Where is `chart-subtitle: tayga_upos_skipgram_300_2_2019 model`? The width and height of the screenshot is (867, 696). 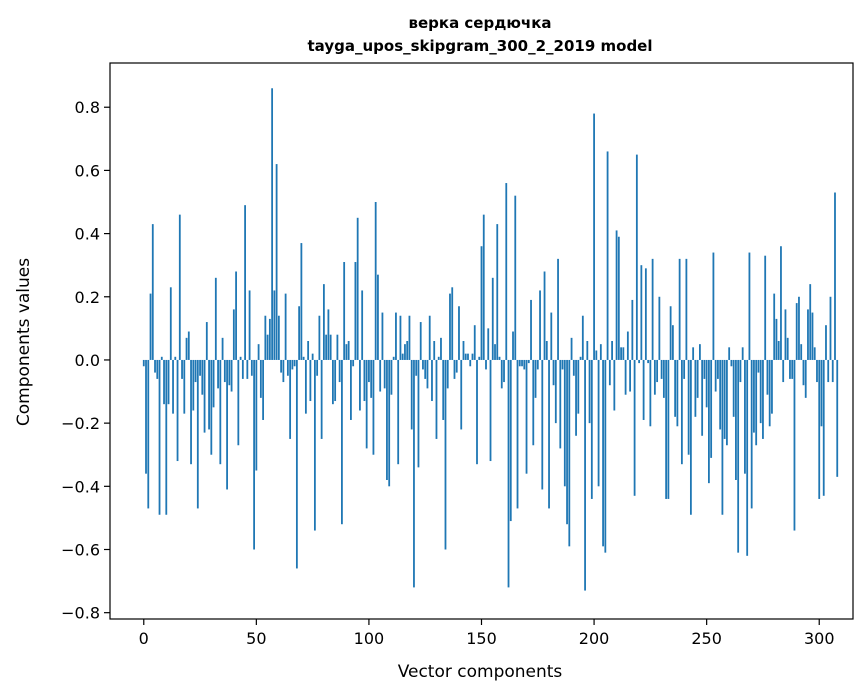 chart-subtitle: tayga_upos_skipgram_300_2_2019 model is located at coordinates (480, 46).